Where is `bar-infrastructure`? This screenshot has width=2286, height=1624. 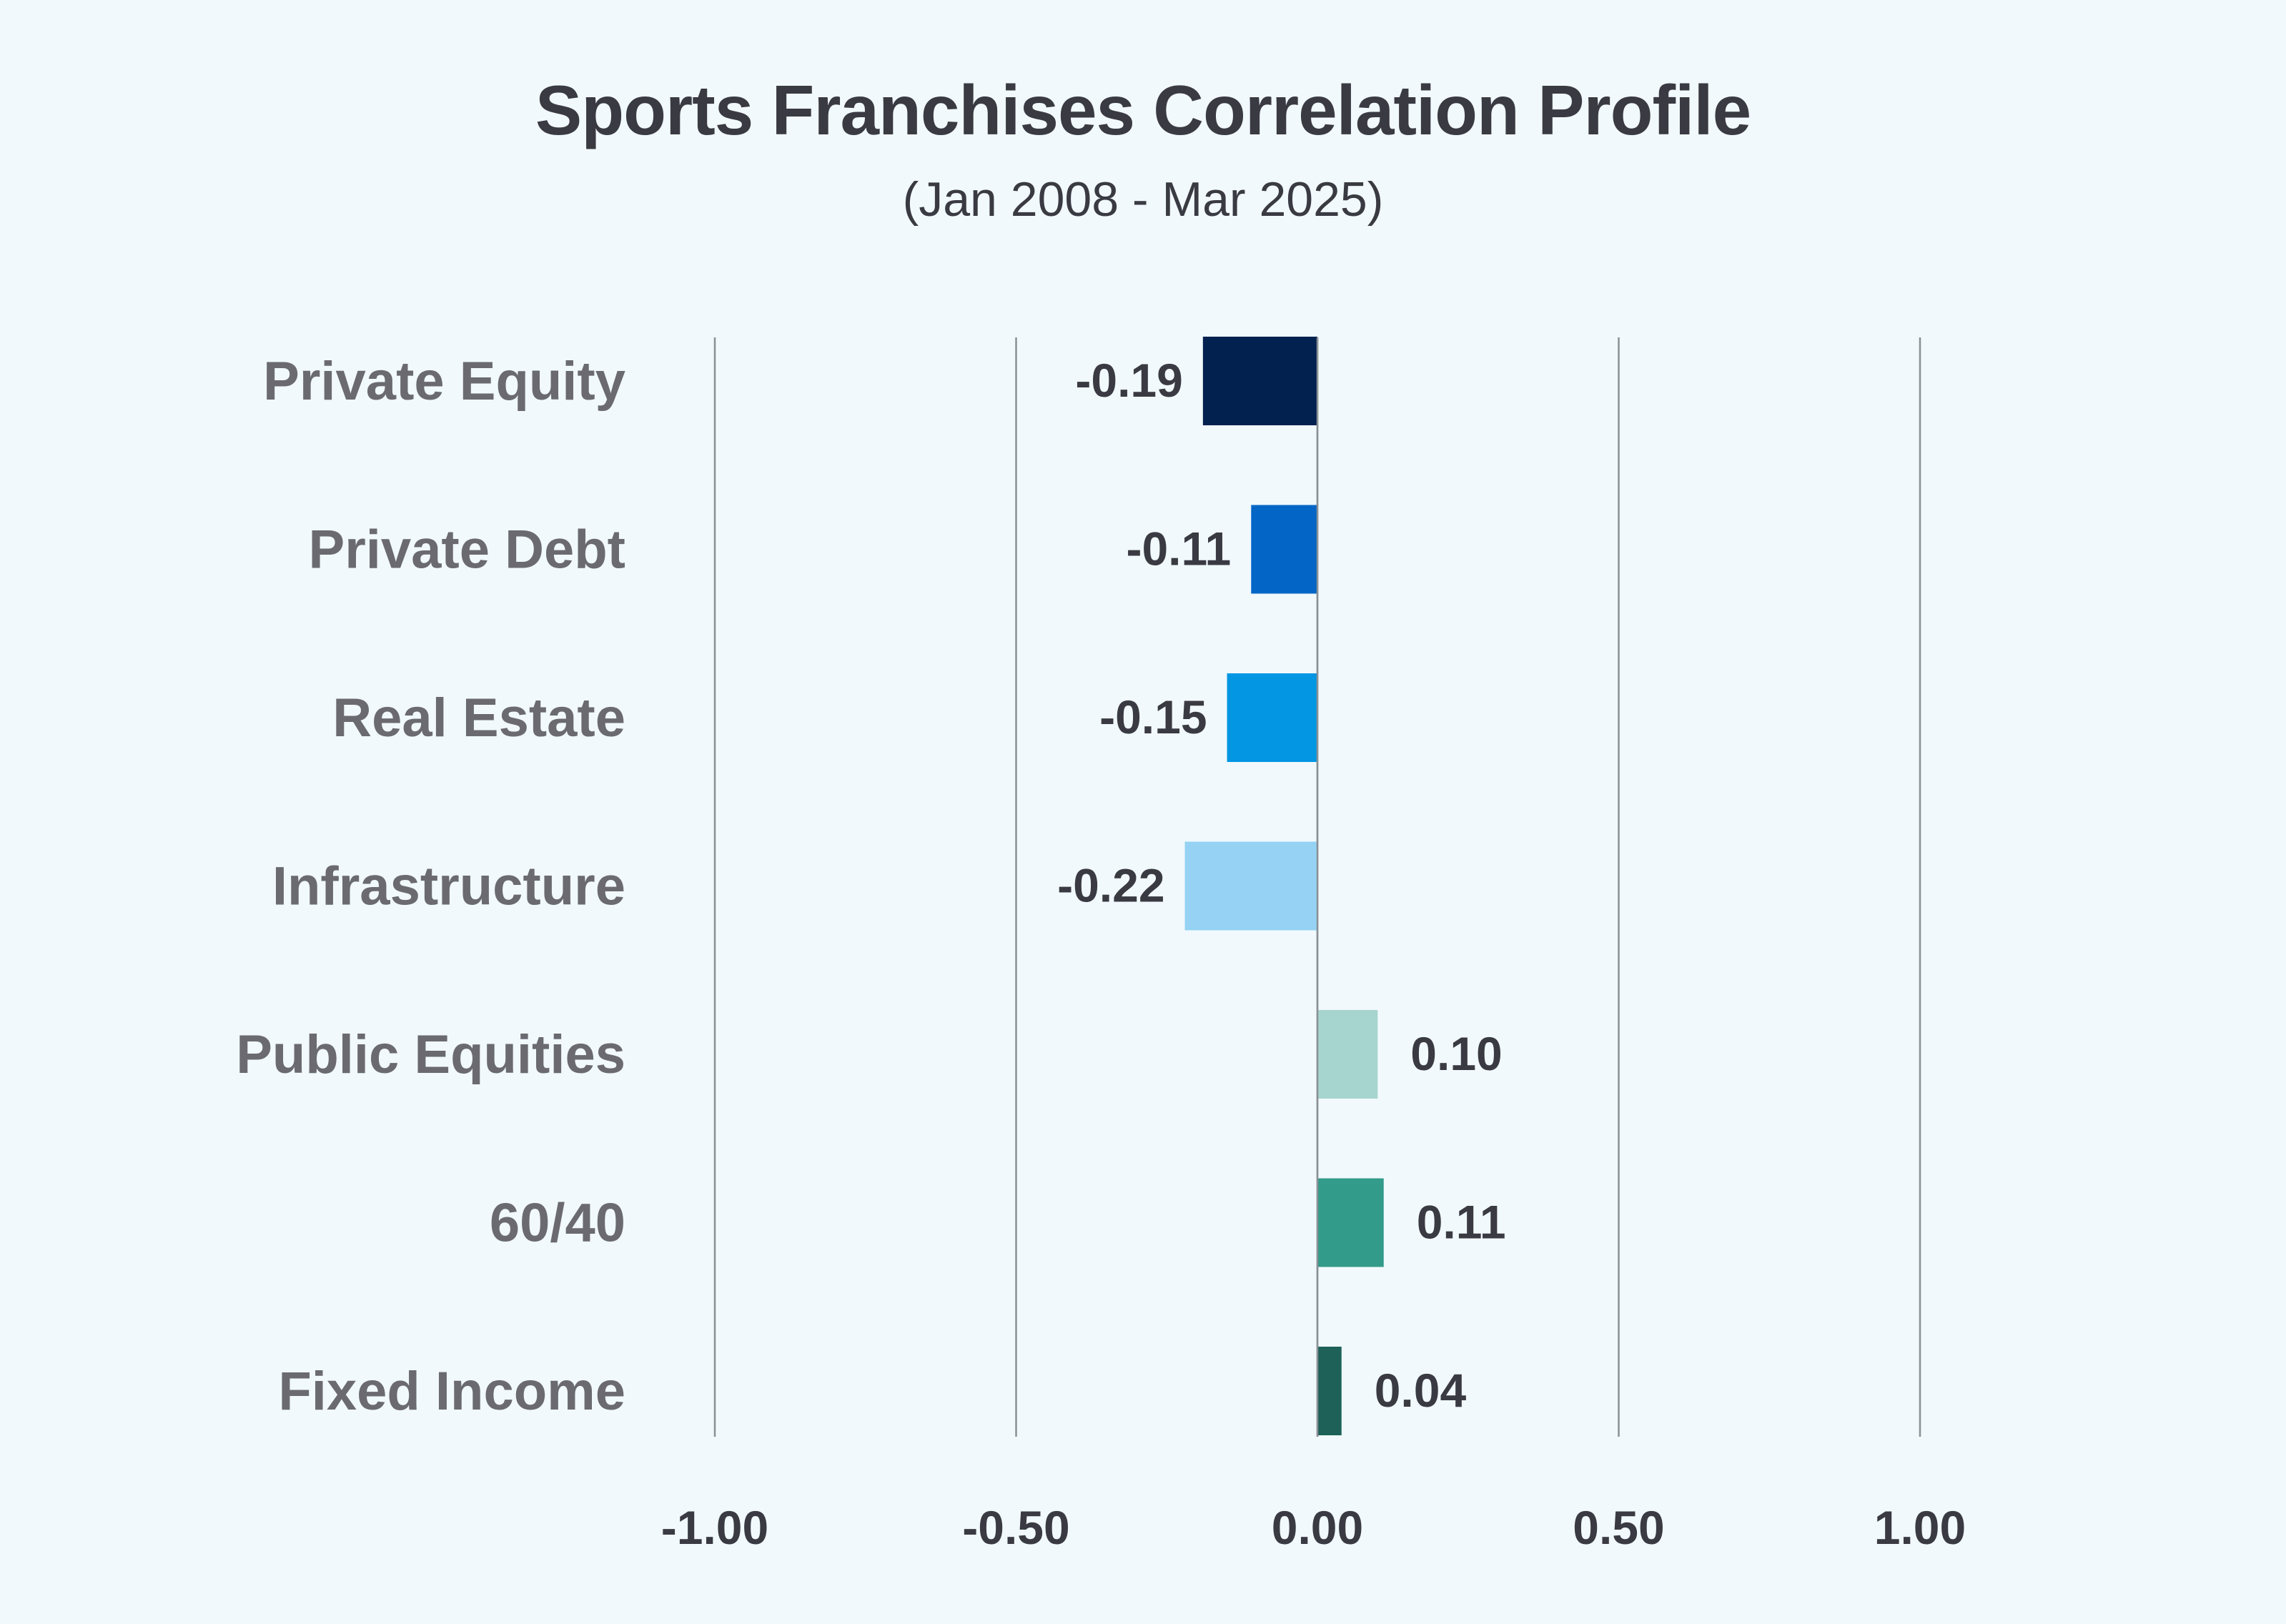 bar-infrastructure is located at coordinates (1250, 886).